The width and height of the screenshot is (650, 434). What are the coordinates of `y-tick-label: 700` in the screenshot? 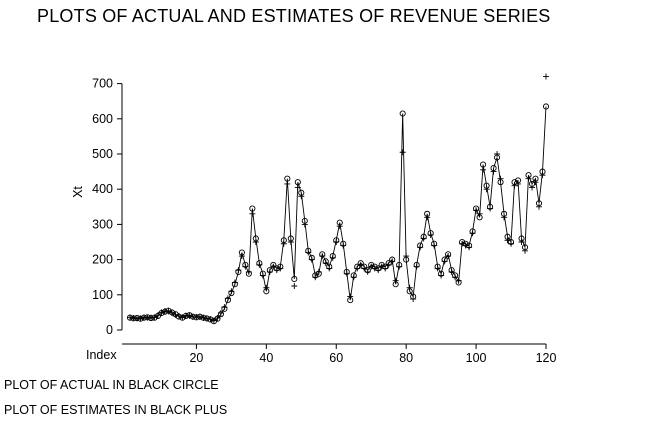 It's located at (102, 84).